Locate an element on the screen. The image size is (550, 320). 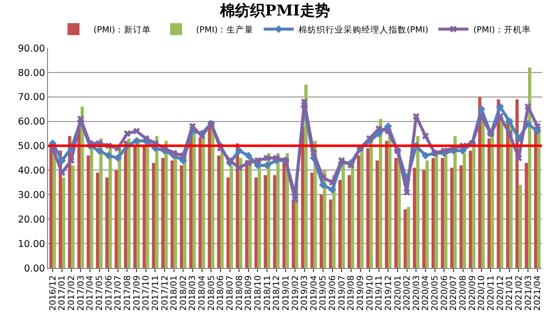
x-tick-label: 2017/04 is located at coordinates (91, 293).